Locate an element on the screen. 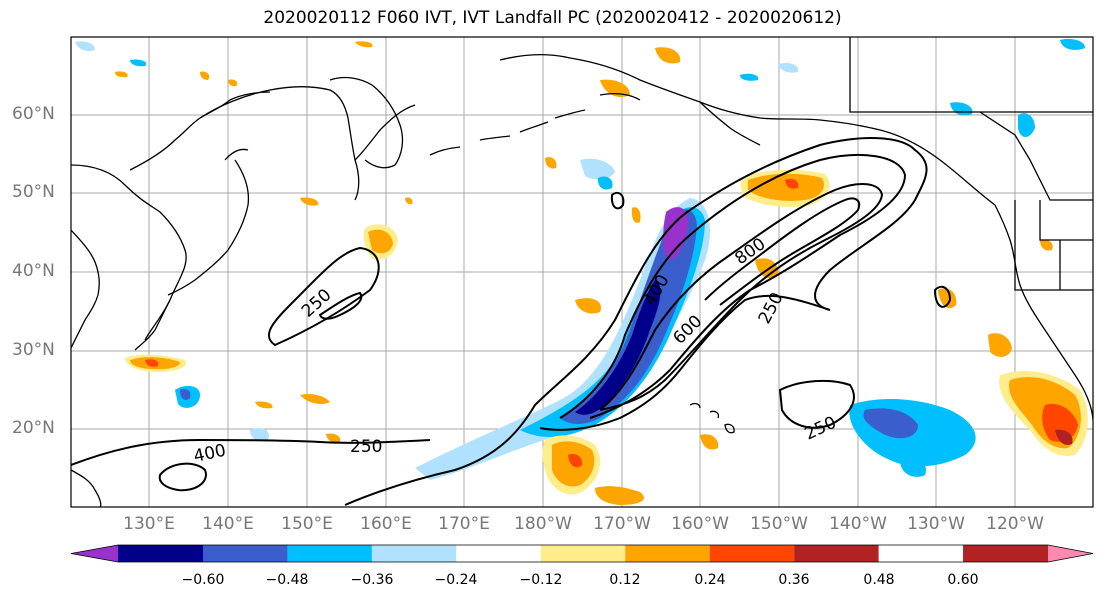  lon-label: 150°E is located at coordinates (307, 524).